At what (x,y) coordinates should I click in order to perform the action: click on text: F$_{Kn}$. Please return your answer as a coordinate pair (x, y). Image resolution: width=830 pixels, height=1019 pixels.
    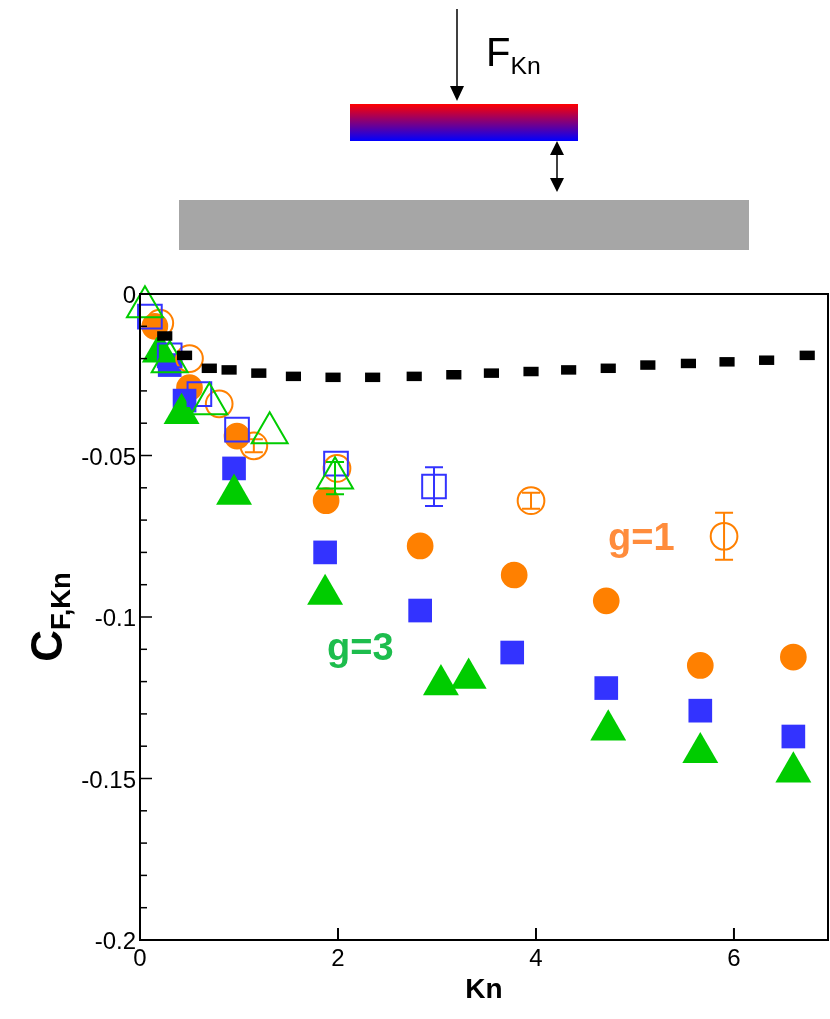
    Looking at the image, I should click on (513, 54).